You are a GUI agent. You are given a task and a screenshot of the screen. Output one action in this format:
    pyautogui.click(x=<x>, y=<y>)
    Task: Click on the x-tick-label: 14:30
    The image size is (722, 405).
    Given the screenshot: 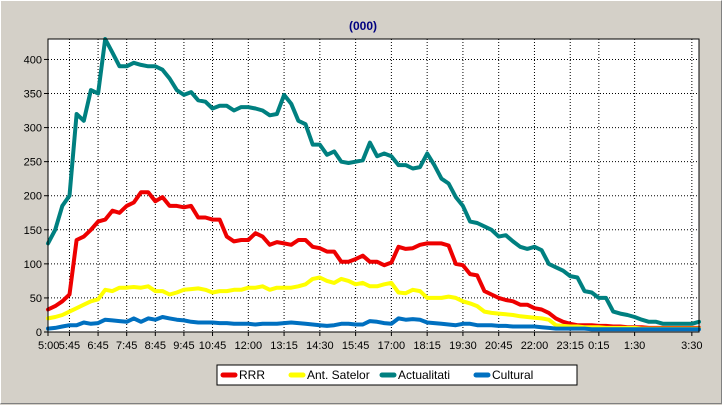 What is the action you would take?
    pyautogui.click(x=320, y=346)
    